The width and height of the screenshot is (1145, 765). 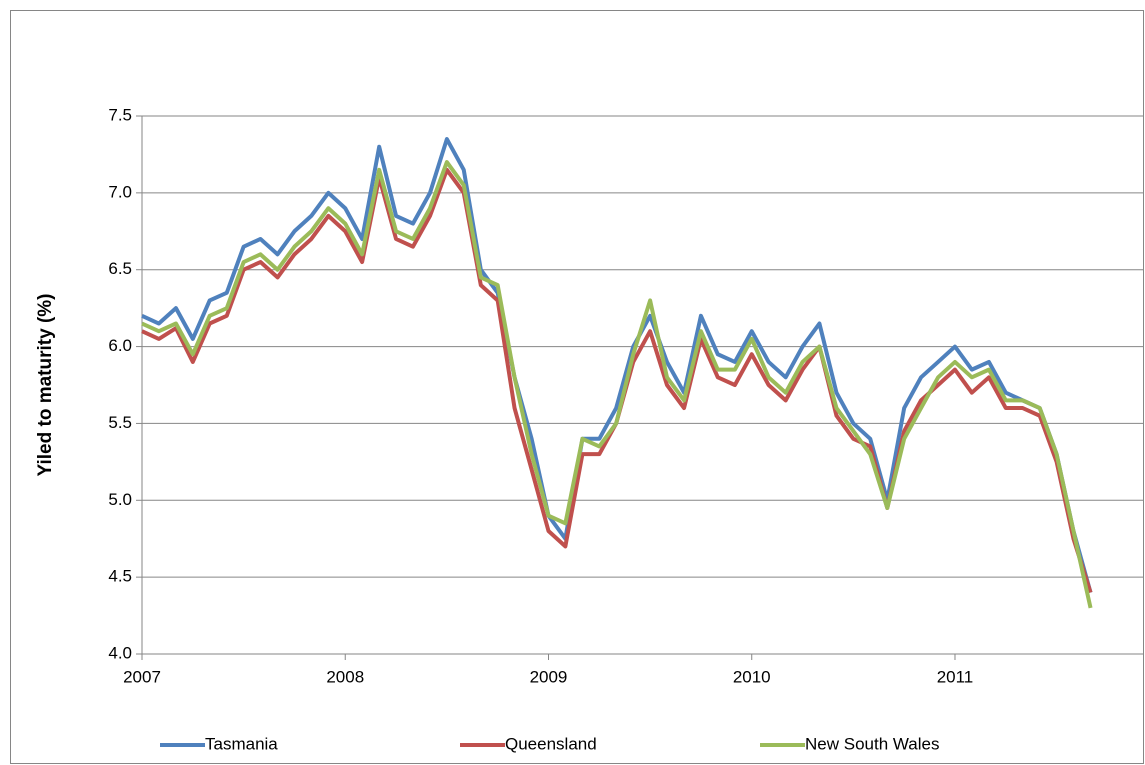 I want to click on x-tick-label: 2009, so click(x=549, y=676).